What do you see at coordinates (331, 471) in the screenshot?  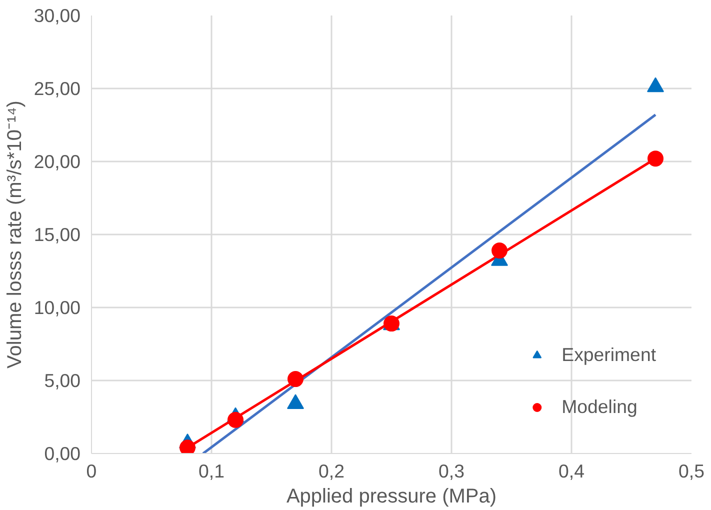 I see `x-tick-label: 0,2` at bounding box center [331, 471].